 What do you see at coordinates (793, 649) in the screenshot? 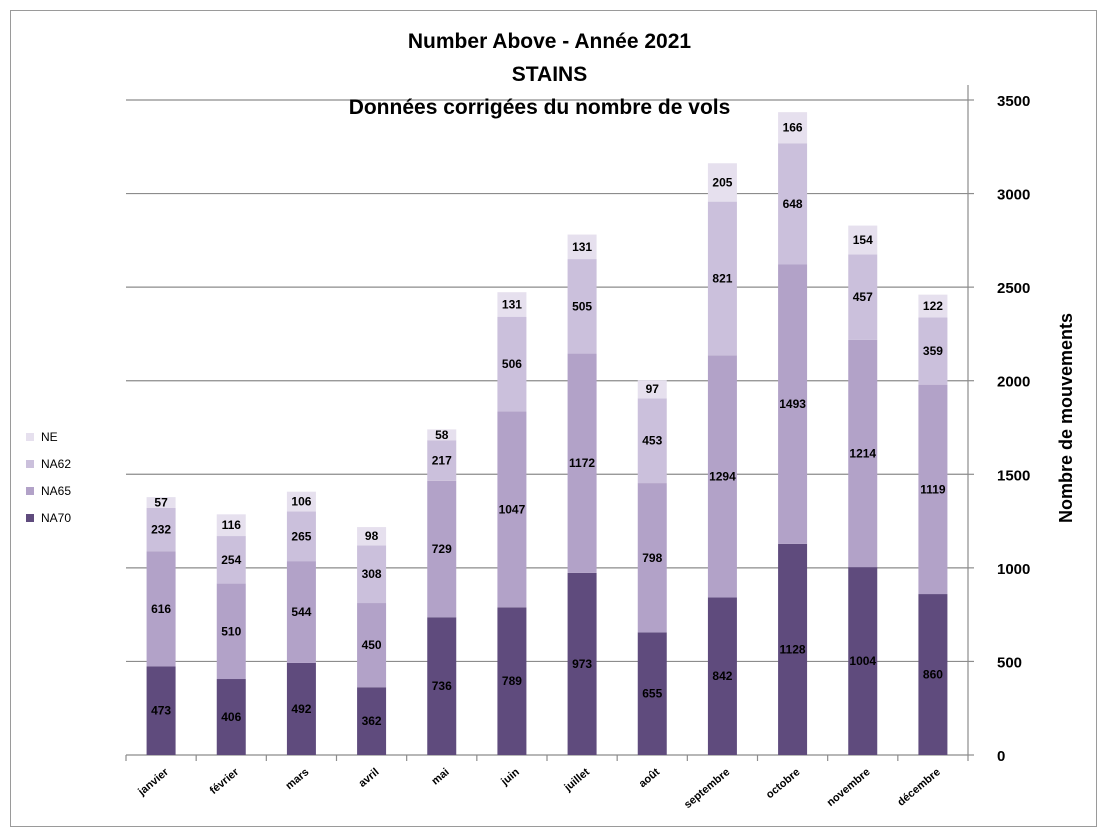
I see `data-label: 1128` at bounding box center [793, 649].